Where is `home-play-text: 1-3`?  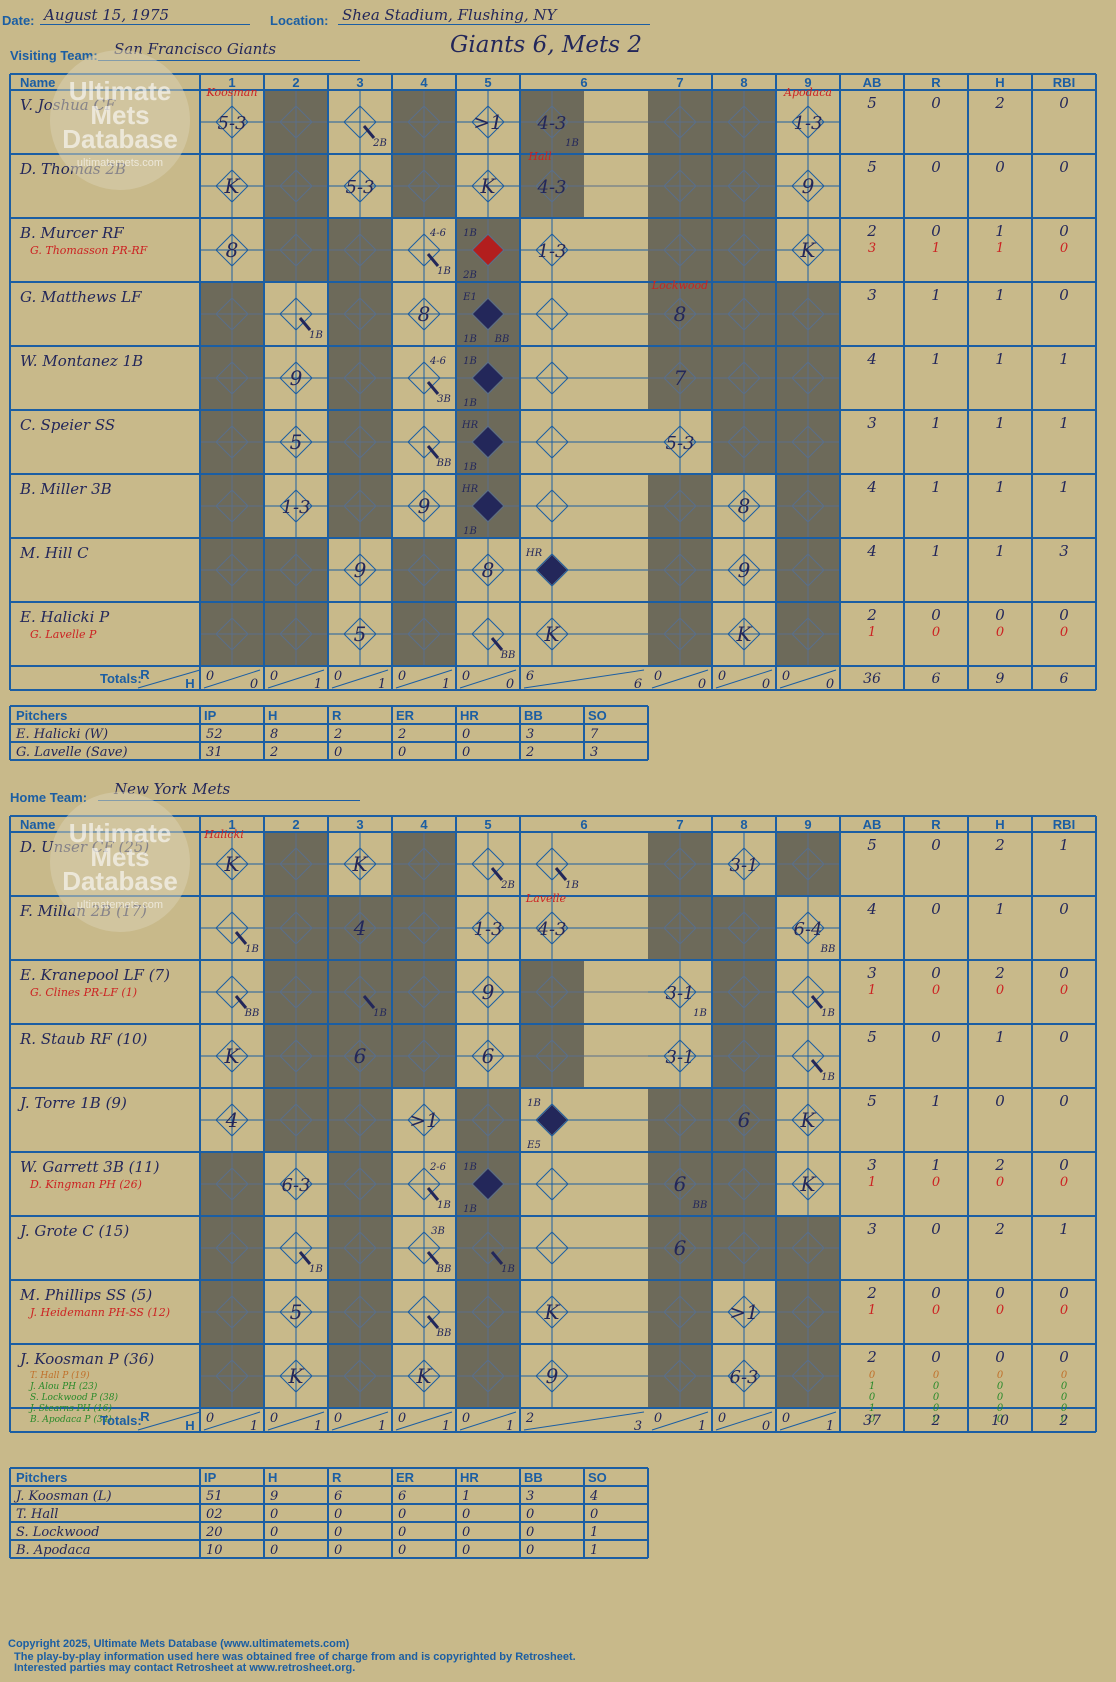 home-play-text: 1-3 is located at coordinates (488, 929).